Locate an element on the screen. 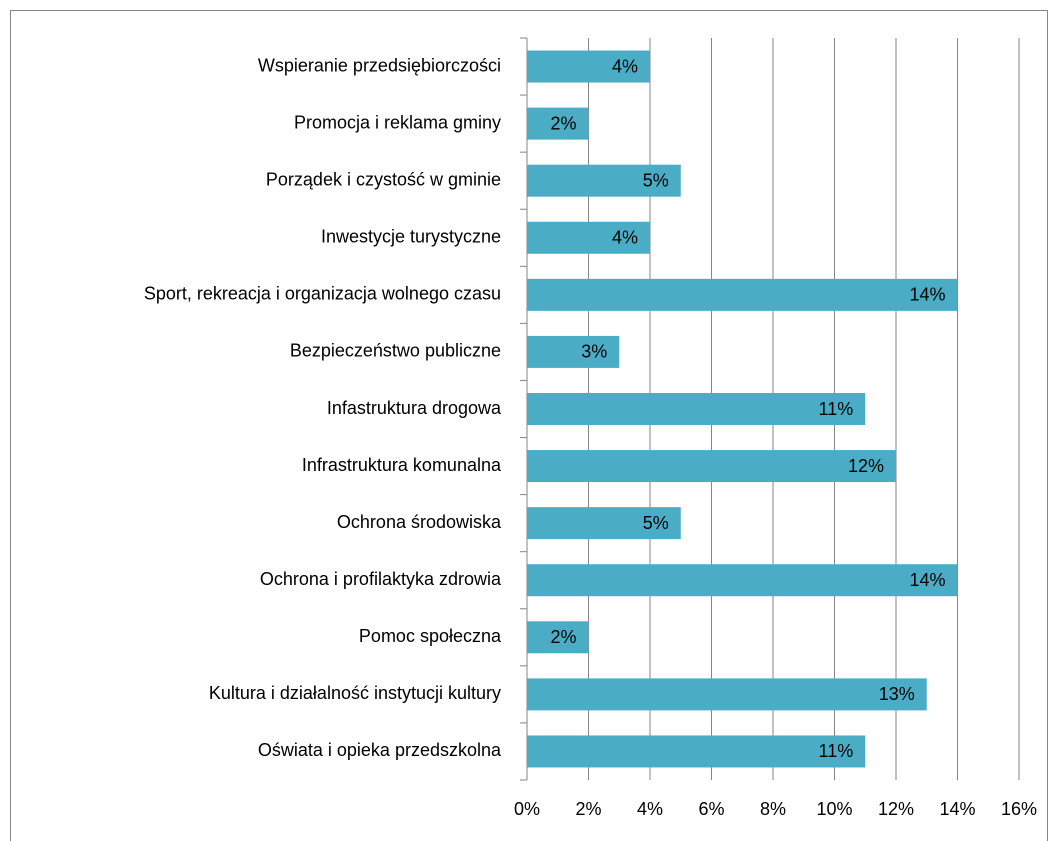  y-tick-label: Wspieranie przedsiębiorczości is located at coordinates (379, 65).